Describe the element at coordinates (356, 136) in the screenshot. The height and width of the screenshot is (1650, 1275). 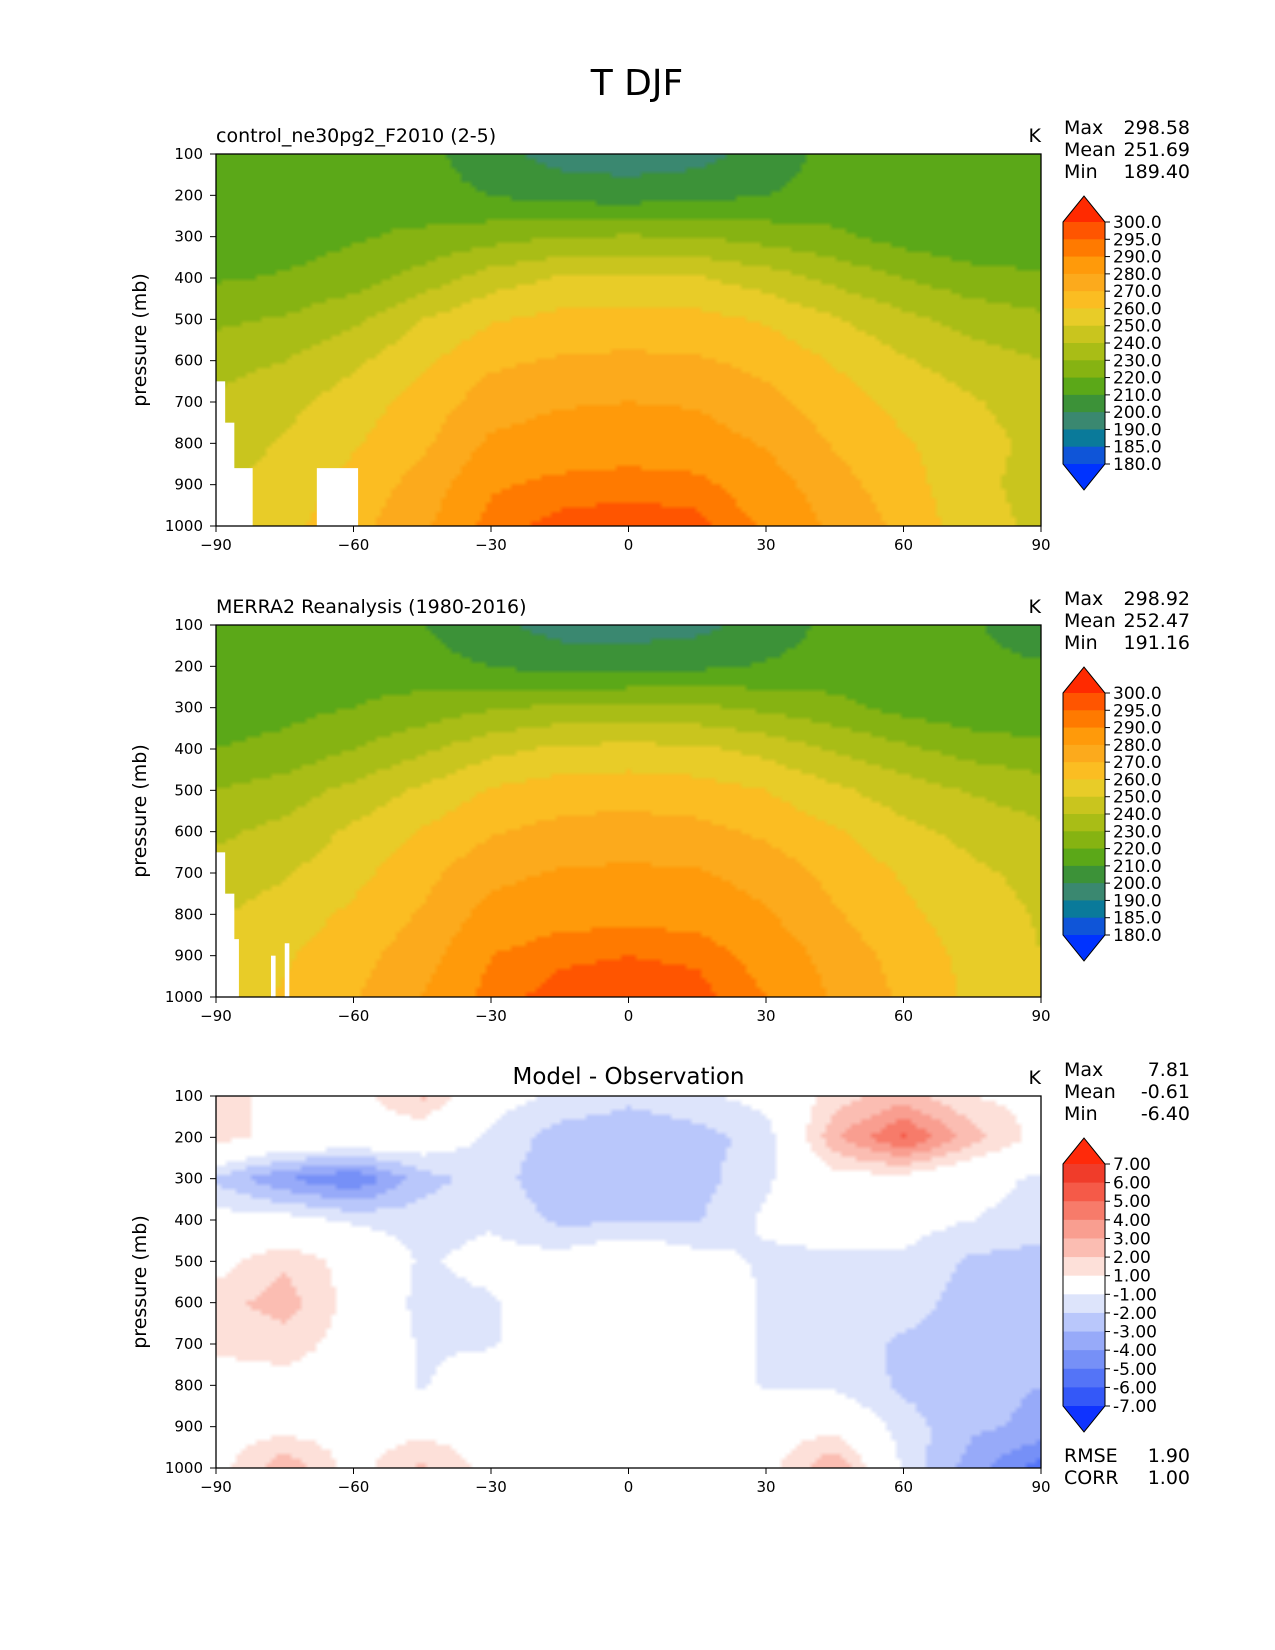
I see `panel-title: control_ne30pg2_F2010 (2-5)` at that location.